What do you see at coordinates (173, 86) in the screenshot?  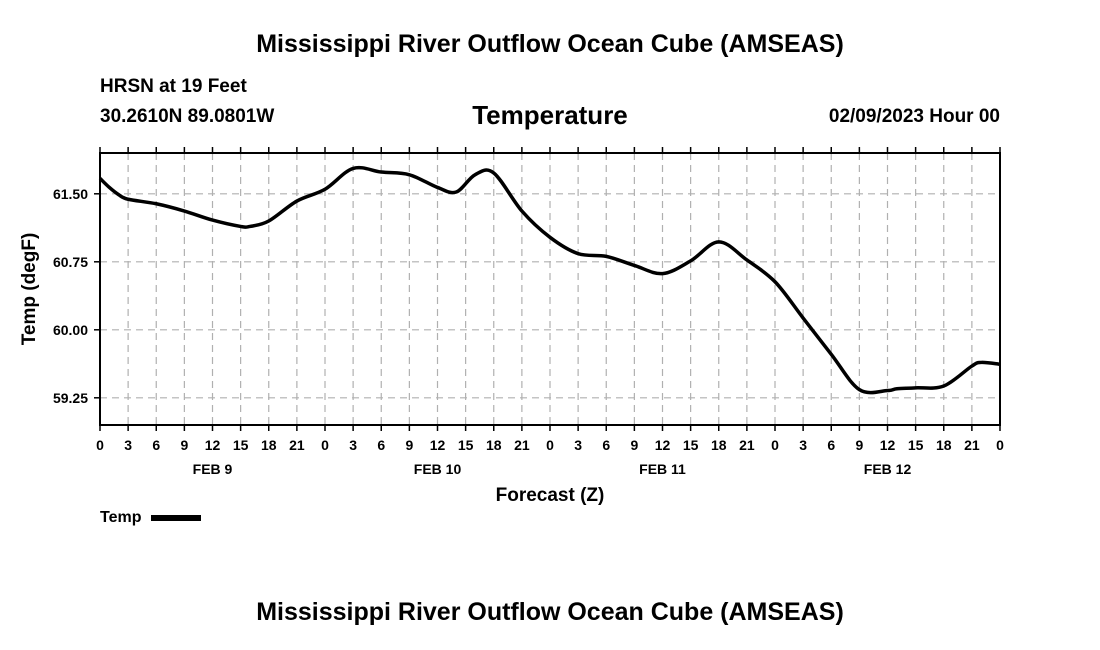 I see `station-label: HRSN at 19 Feet` at bounding box center [173, 86].